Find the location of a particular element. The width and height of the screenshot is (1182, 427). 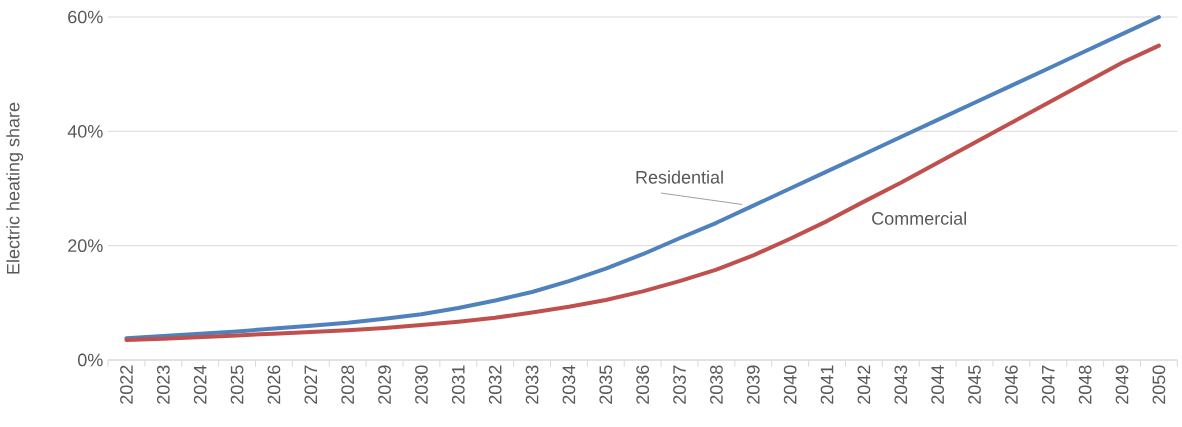

x-tick-label: 2033 is located at coordinates (532, 384).